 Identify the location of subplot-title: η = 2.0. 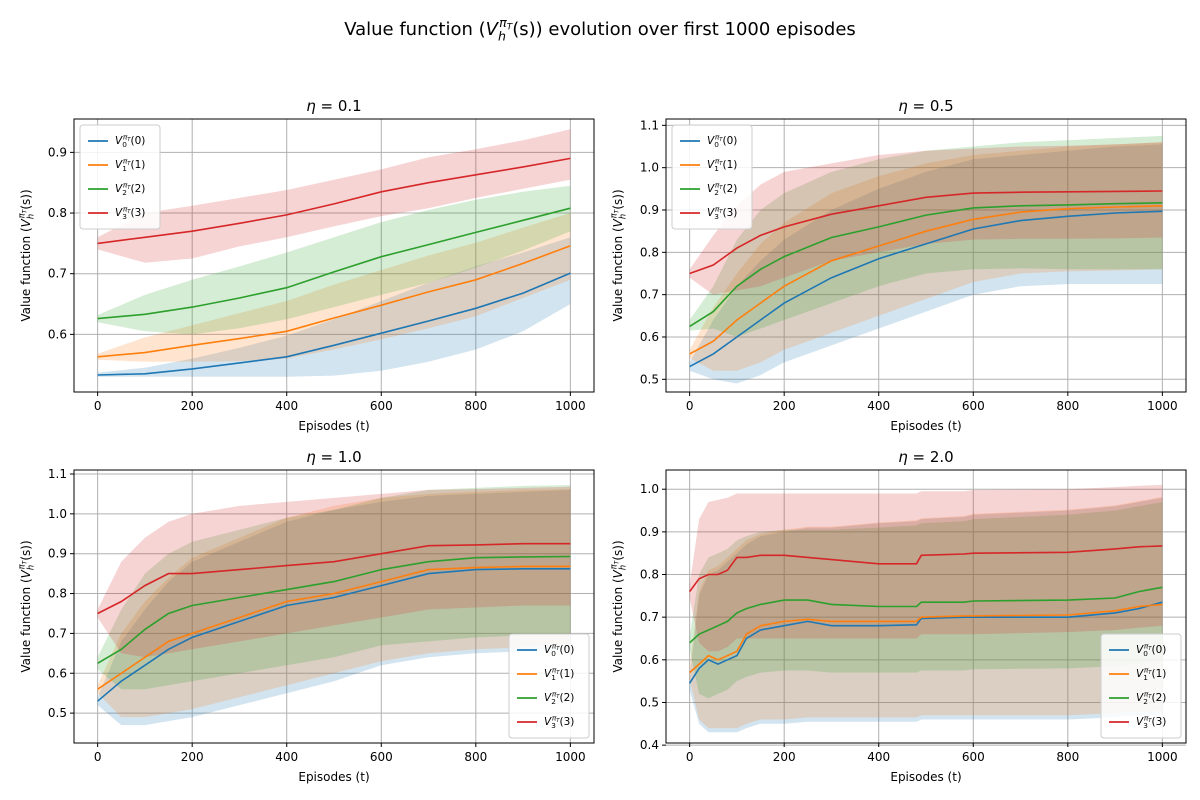
(925, 457).